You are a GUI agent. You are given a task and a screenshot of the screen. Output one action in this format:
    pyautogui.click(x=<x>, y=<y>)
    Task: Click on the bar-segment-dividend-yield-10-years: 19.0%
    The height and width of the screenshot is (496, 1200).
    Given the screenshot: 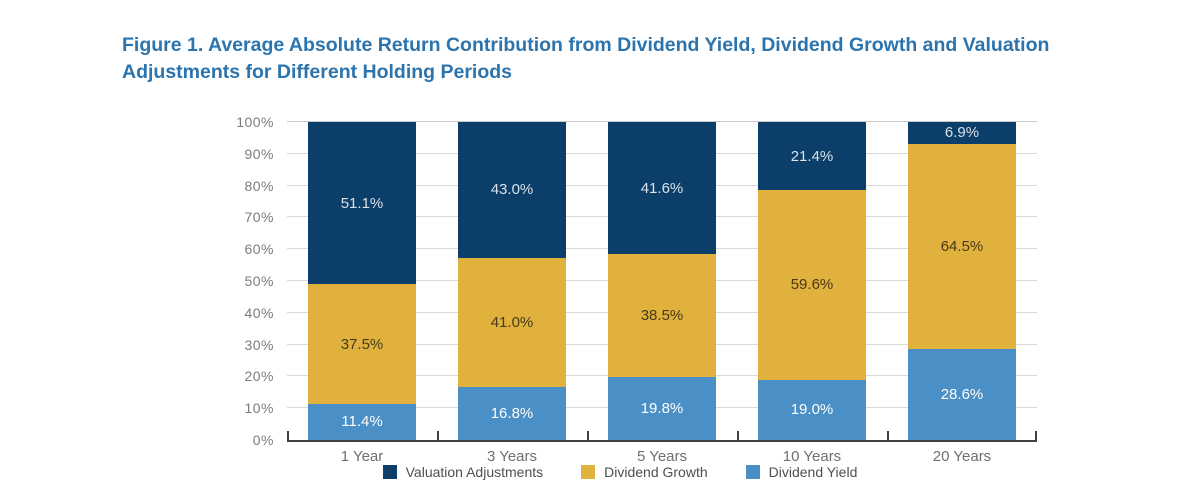 What is the action you would take?
    pyautogui.click(x=812, y=409)
    